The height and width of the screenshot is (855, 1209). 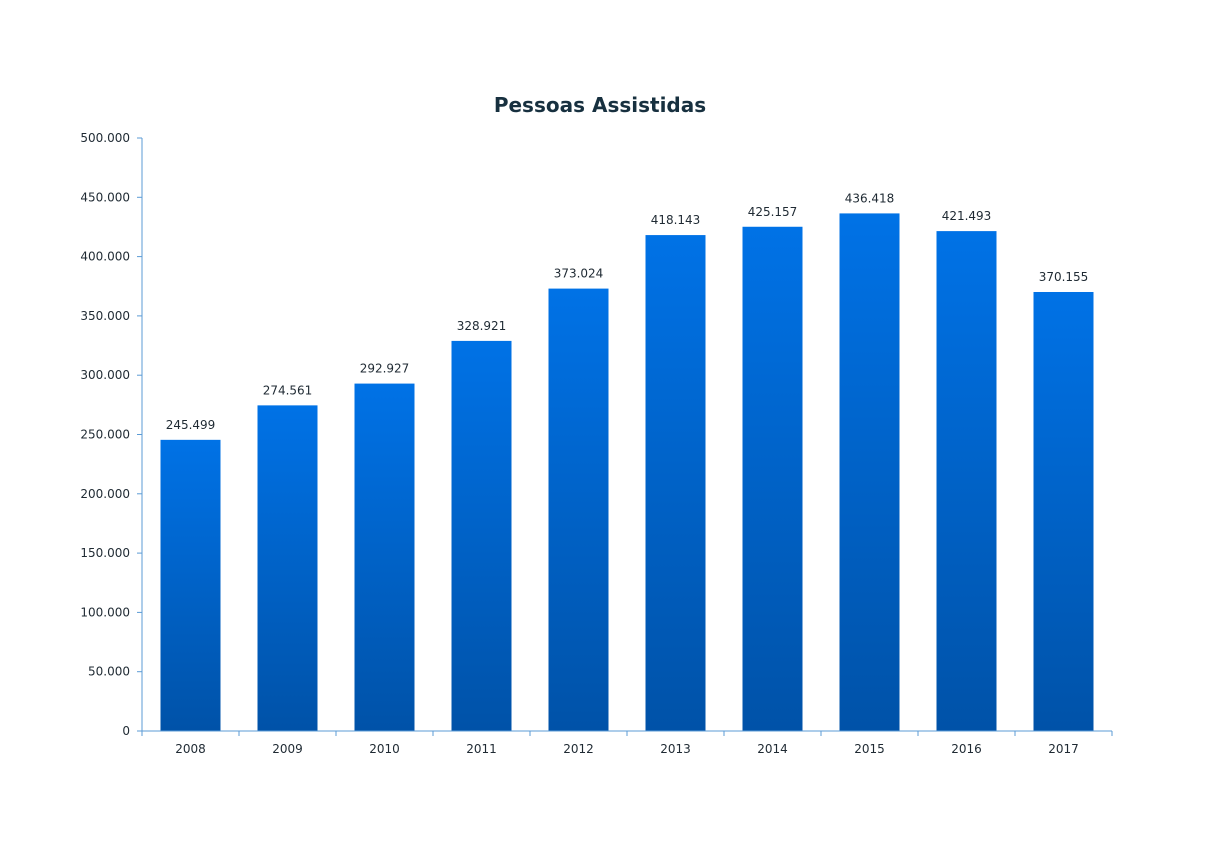 I want to click on data-label-2015: 436.418, so click(x=870, y=198).